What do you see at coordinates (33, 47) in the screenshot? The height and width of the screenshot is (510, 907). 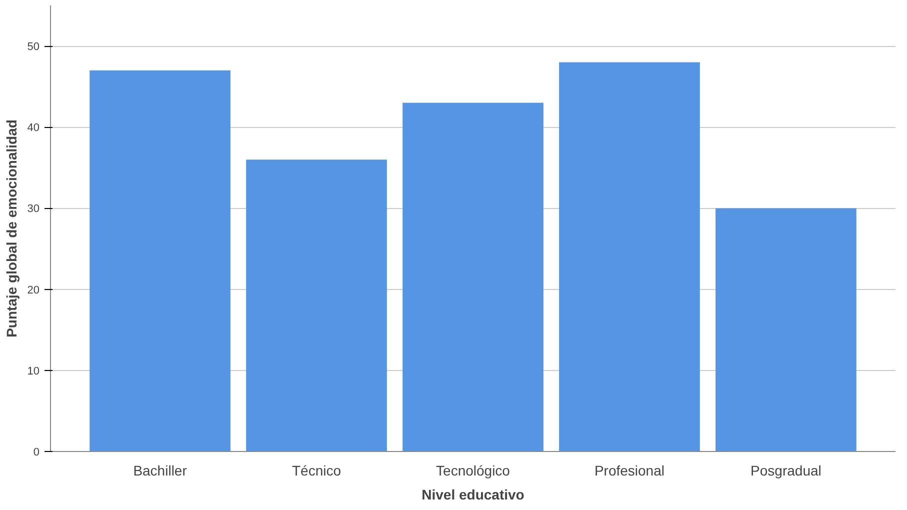 I see `y-tick-label: 50` at bounding box center [33, 47].